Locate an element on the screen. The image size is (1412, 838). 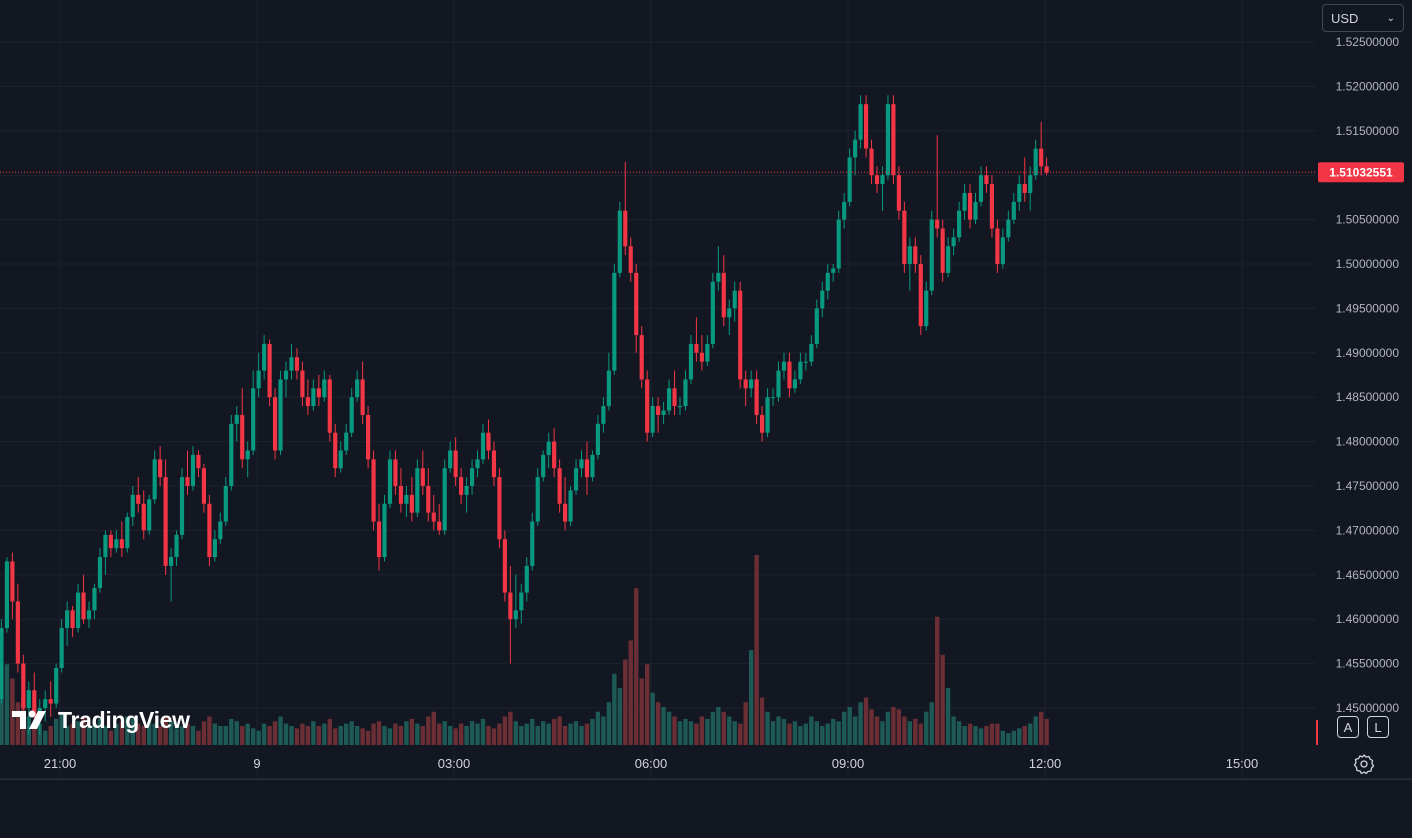
log-scale-button: L is located at coordinates (1378, 727).